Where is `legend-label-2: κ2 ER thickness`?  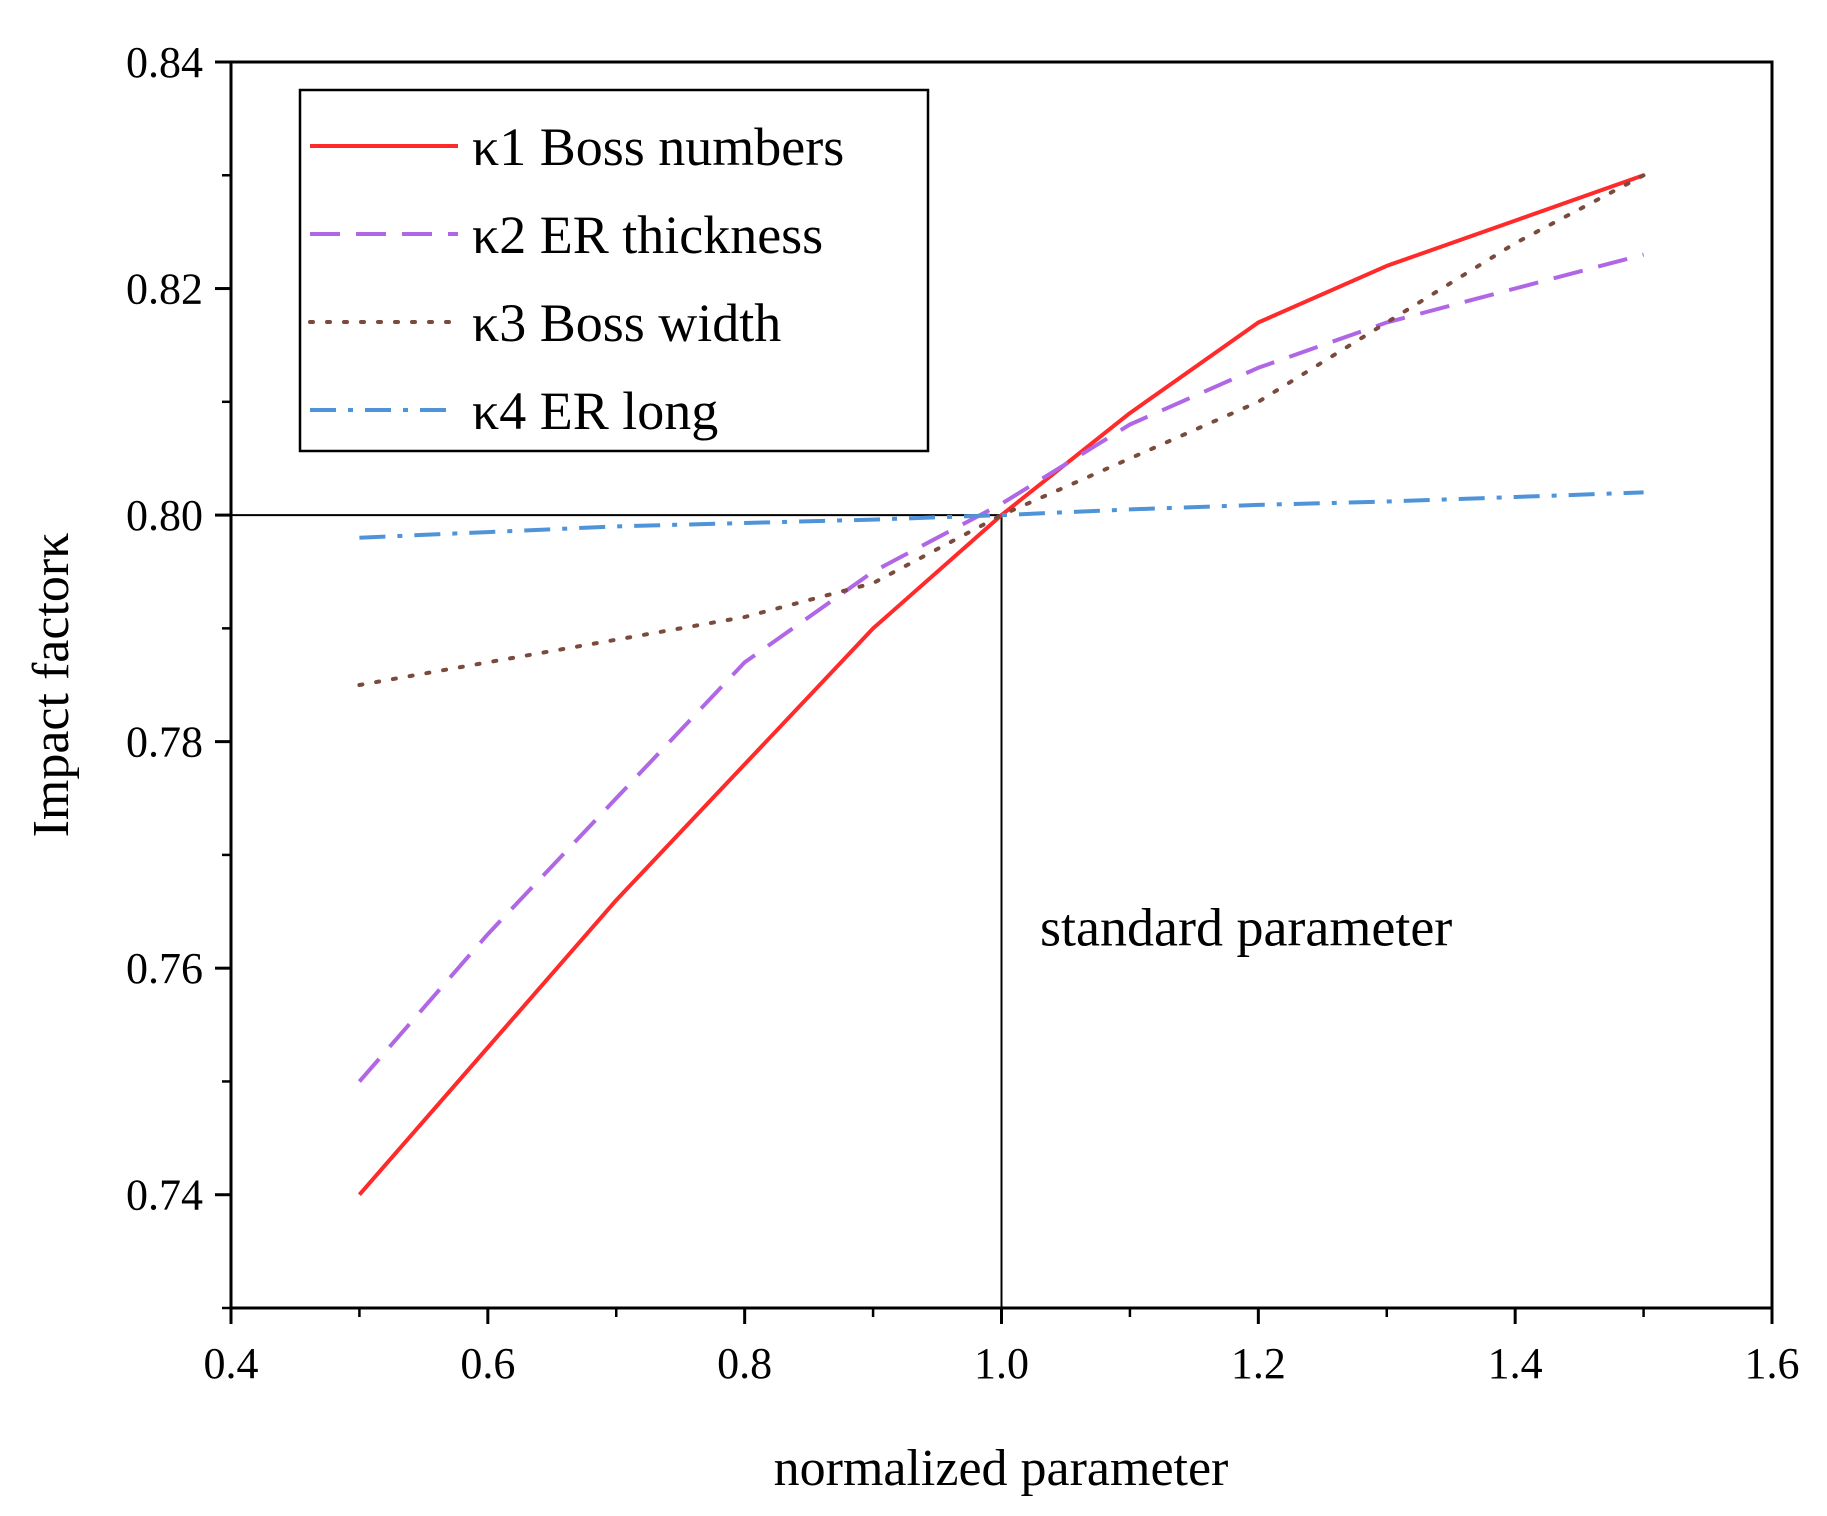
legend-label-2: κ2 ER thickness is located at coordinates (647, 235).